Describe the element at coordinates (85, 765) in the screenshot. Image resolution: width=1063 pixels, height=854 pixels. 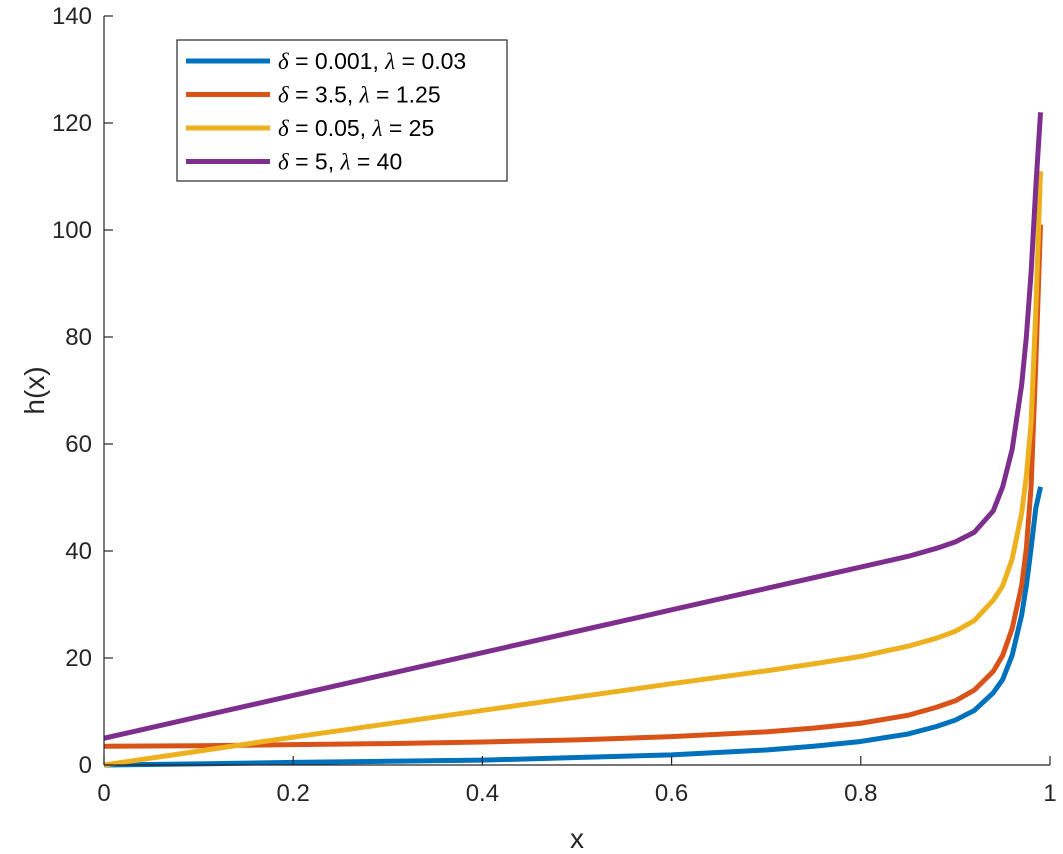
I see `y-tick-label: 0` at that location.